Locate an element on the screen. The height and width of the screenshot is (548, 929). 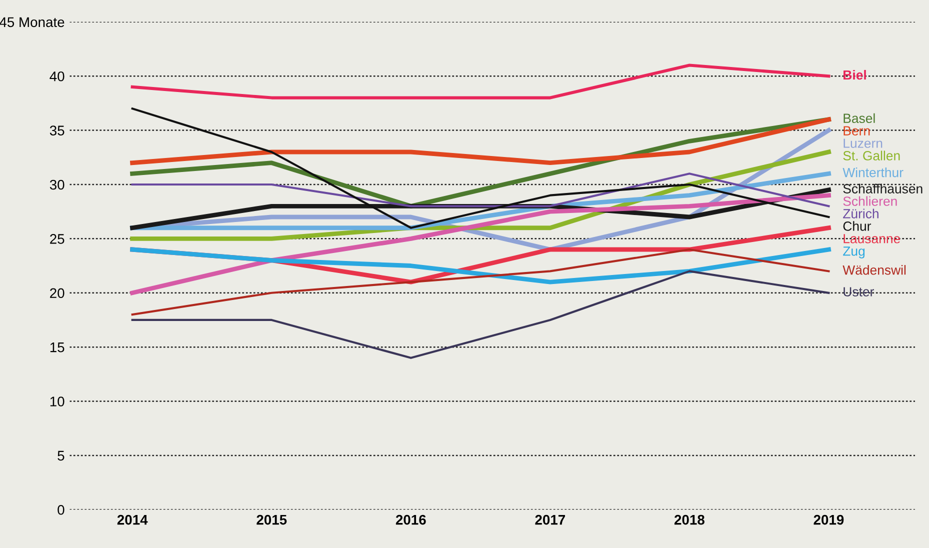
x-tick-label: 2019 is located at coordinates (829, 519).